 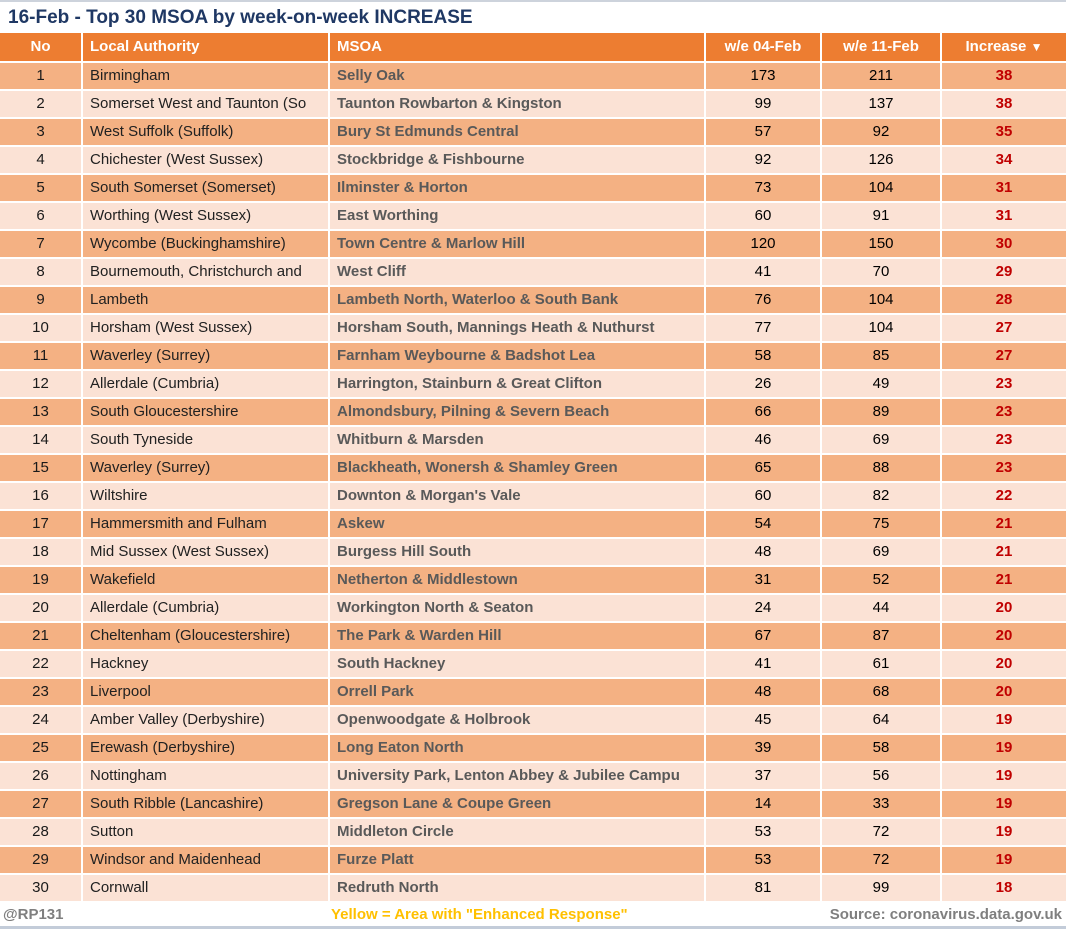 What do you see at coordinates (41, 48) in the screenshot?
I see `header-no: No` at bounding box center [41, 48].